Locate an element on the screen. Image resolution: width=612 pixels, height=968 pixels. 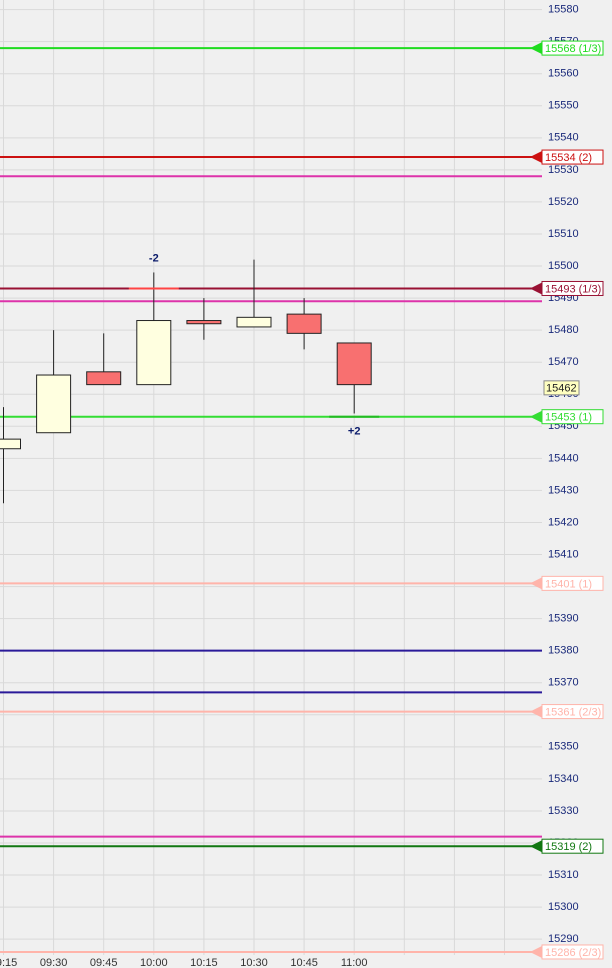
current-price: 15462 is located at coordinates (561, 389).